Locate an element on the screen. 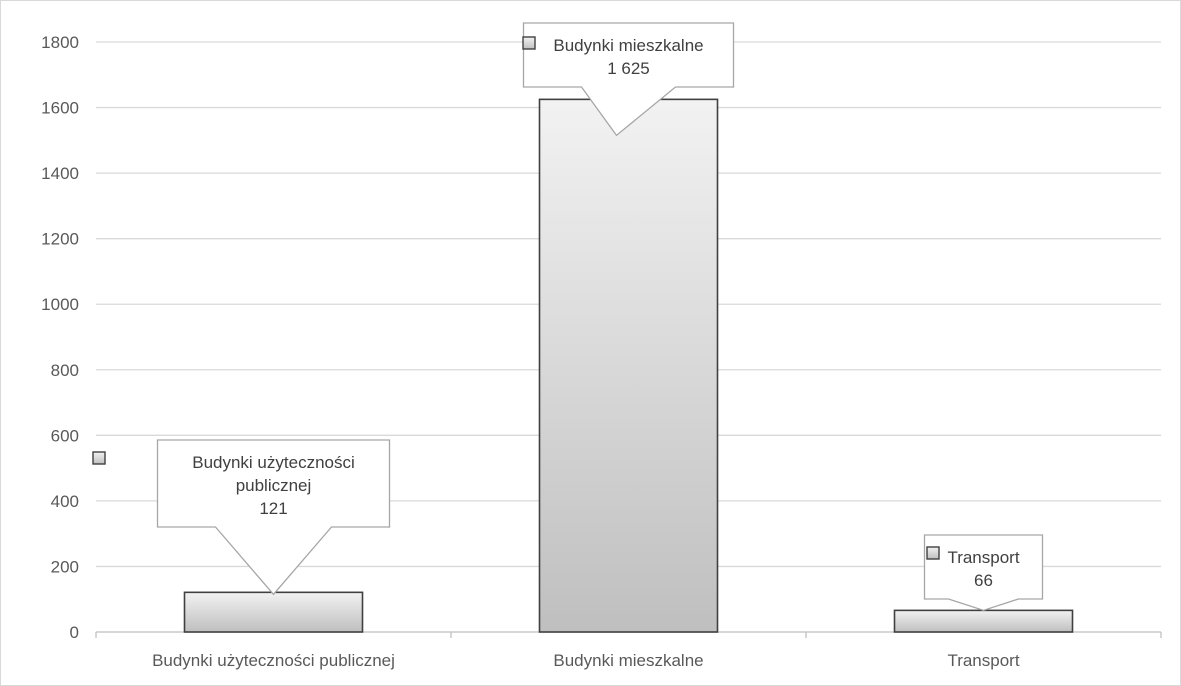  y-axis-tick-labels: 0 200 400 600 800 1000 1200 1400 1600 1800 is located at coordinates (60, 337).